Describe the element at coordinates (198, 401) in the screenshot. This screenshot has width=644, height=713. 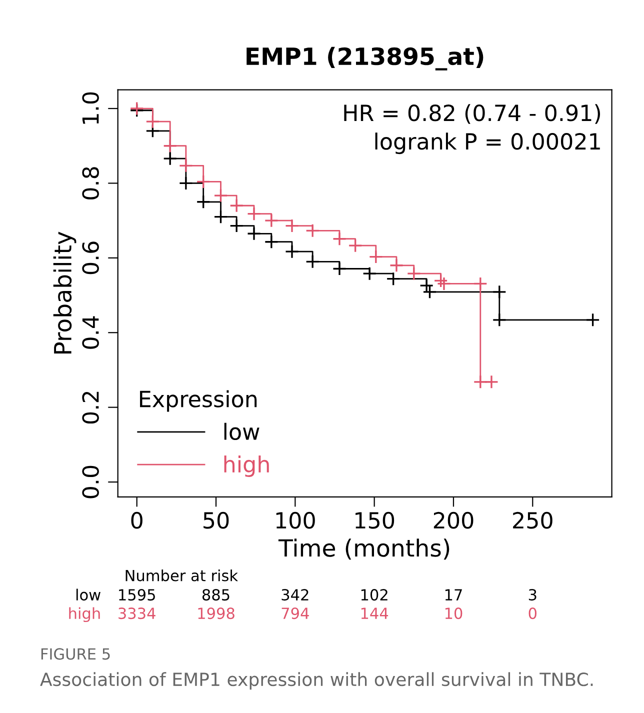
I see `legend-title: Expression` at that location.